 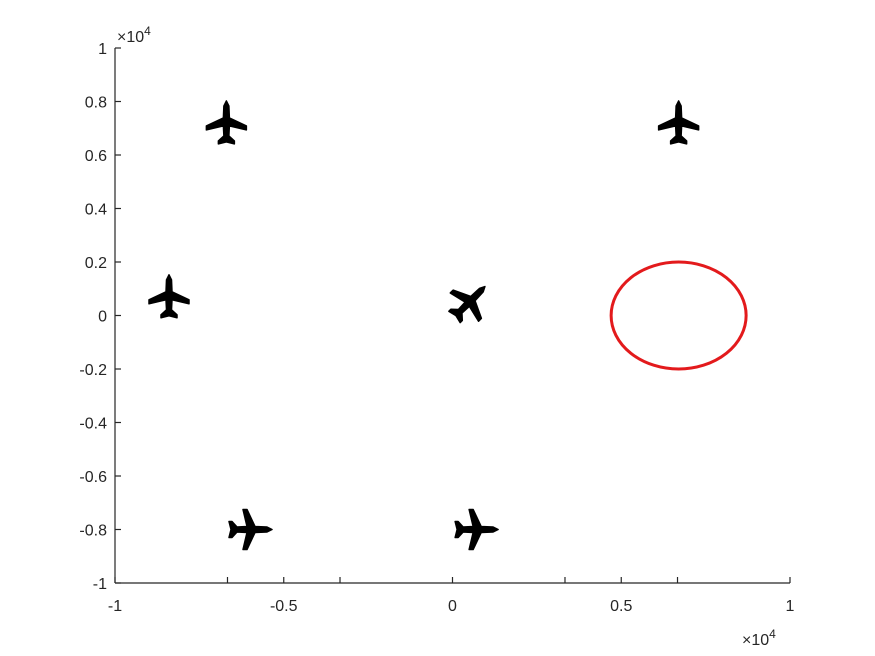 I want to click on y-tick-label: 1, so click(x=102, y=49).